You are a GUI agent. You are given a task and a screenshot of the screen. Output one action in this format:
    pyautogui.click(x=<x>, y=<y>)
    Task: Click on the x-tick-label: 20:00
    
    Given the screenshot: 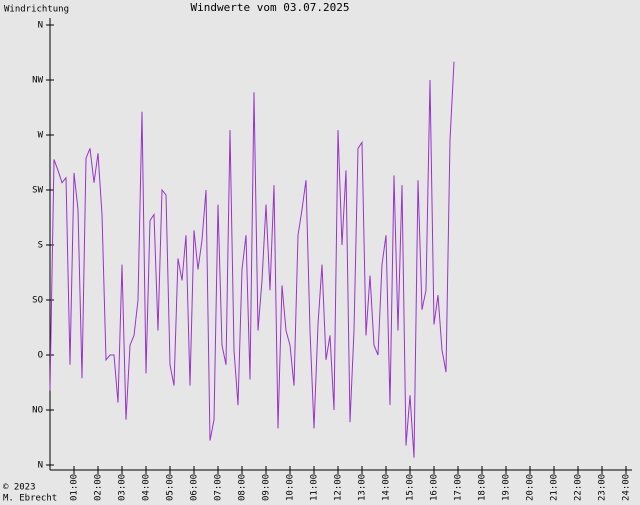 What is the action you would take?
    pyautogui.click(x=531, y=487)
    